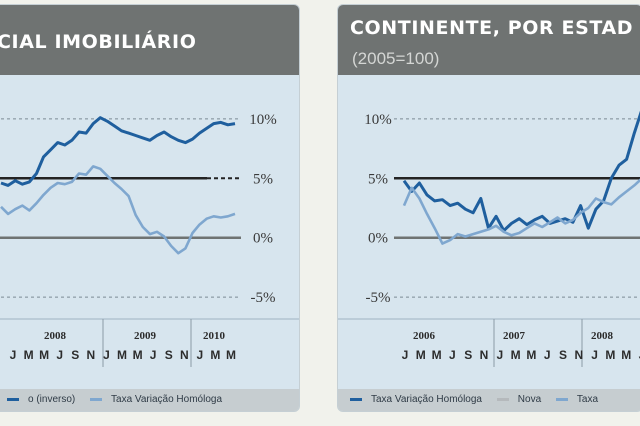 This screenshot has height=426, width=640. What do you see at coordinates (145, 336) in the screenshot?
I see `x-year-label: 2009` at bounding box center [145, 336].